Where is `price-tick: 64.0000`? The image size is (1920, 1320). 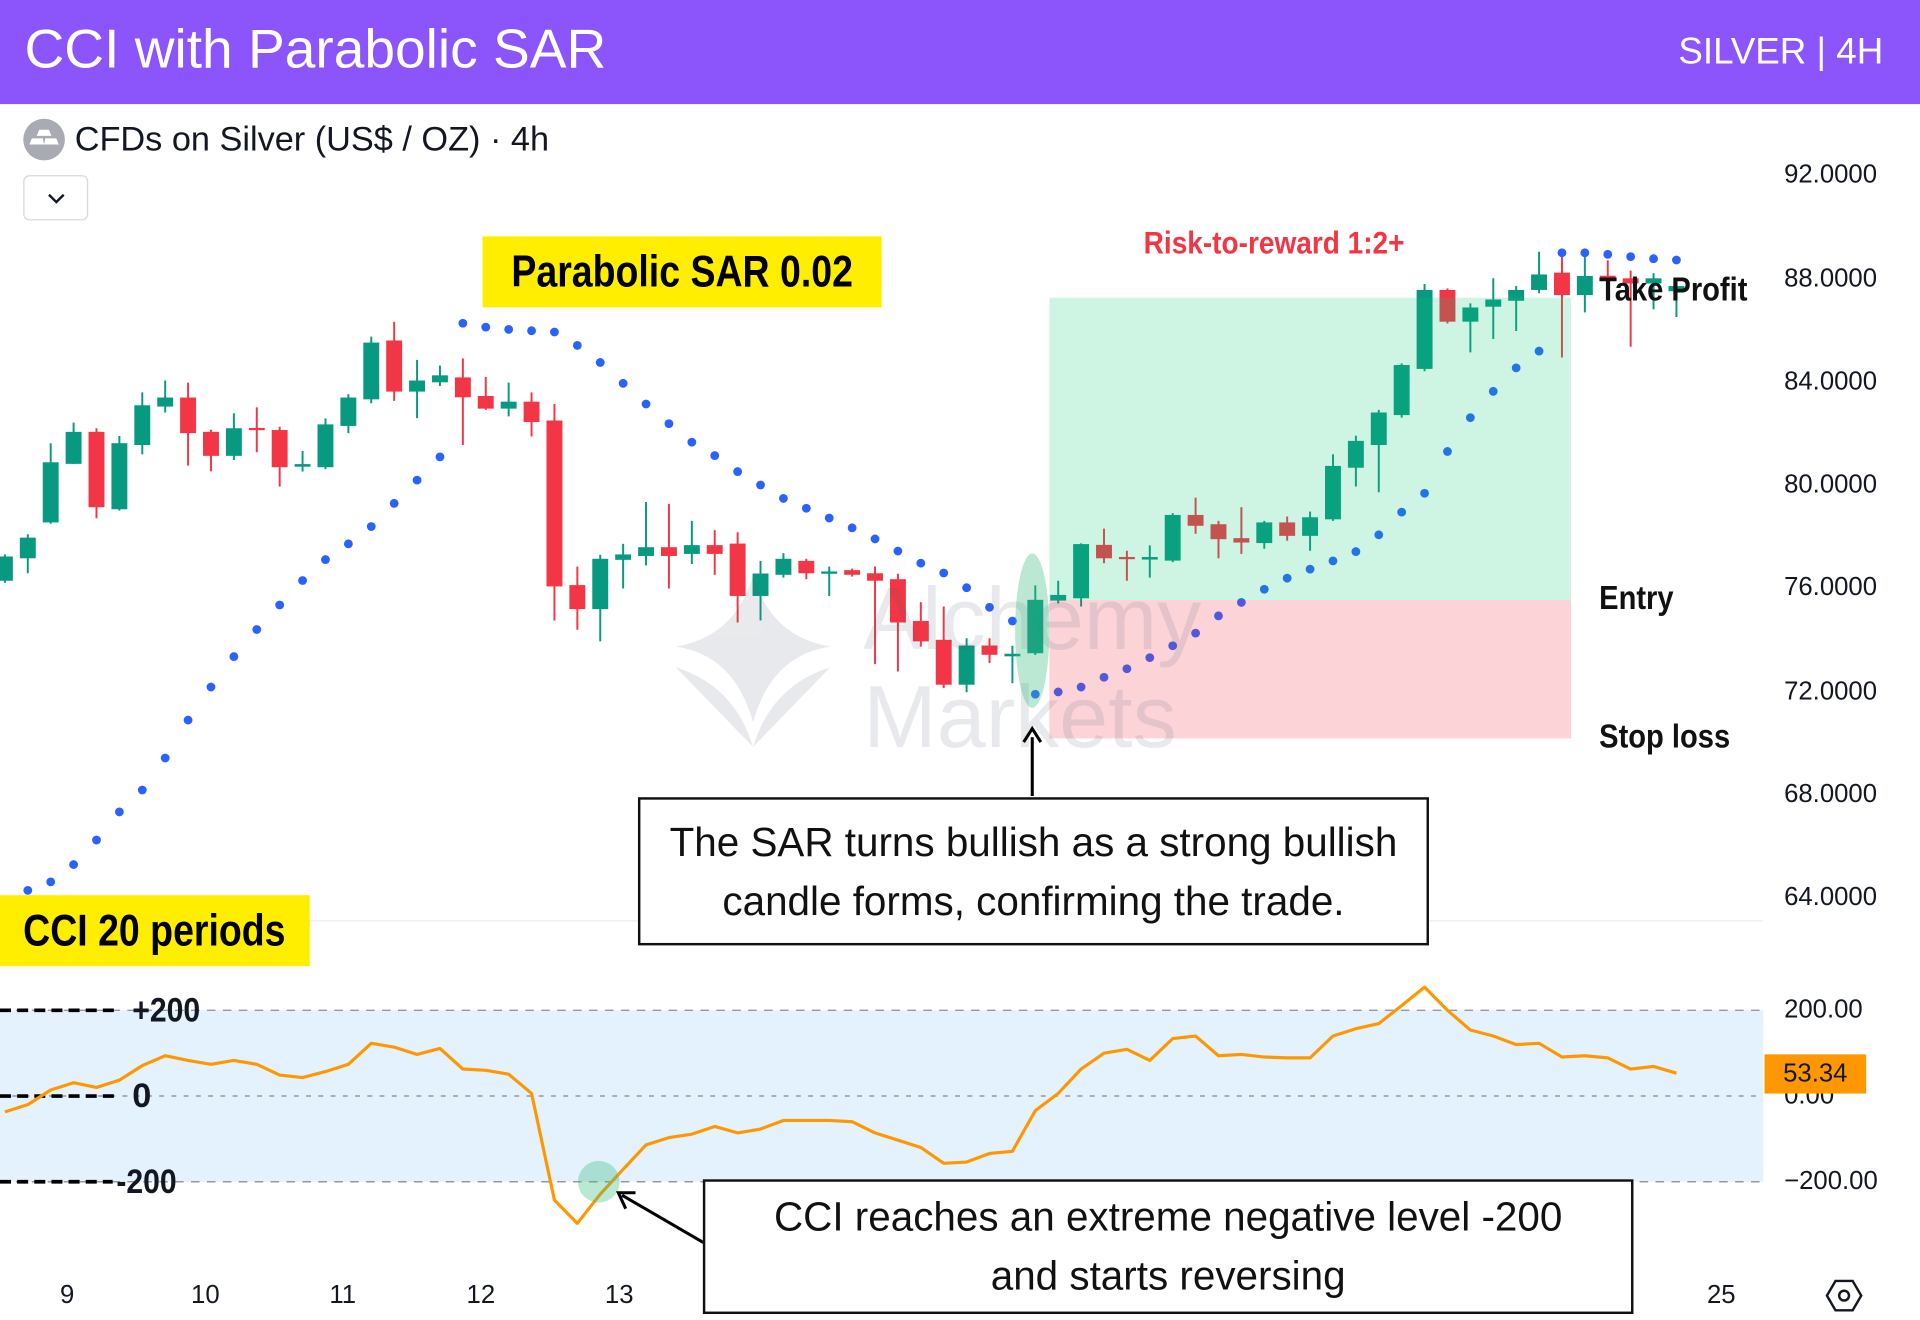
price-tick: 64.0000 is located at coordinates (1830, 897).